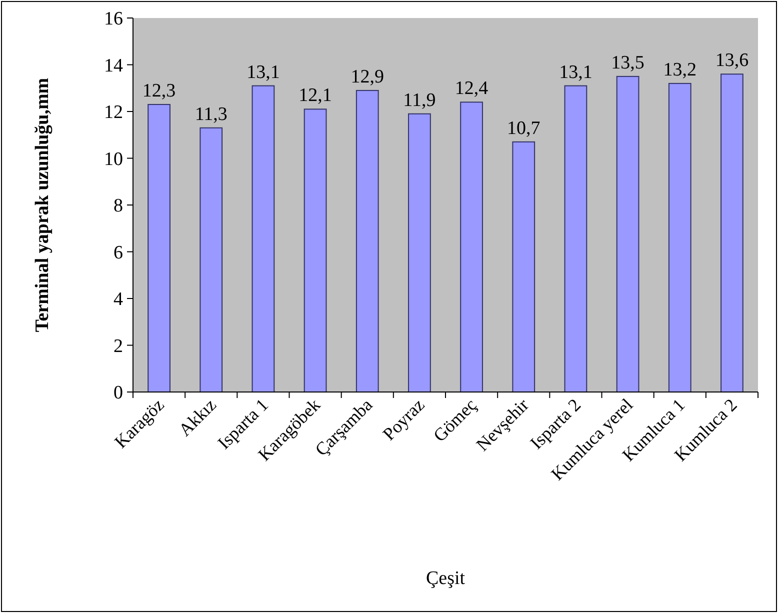  What do you see at coordinates (446, 578) in the screenshot?
I see `x-axis-title: Çeşit` at bounding box center [446, 578].